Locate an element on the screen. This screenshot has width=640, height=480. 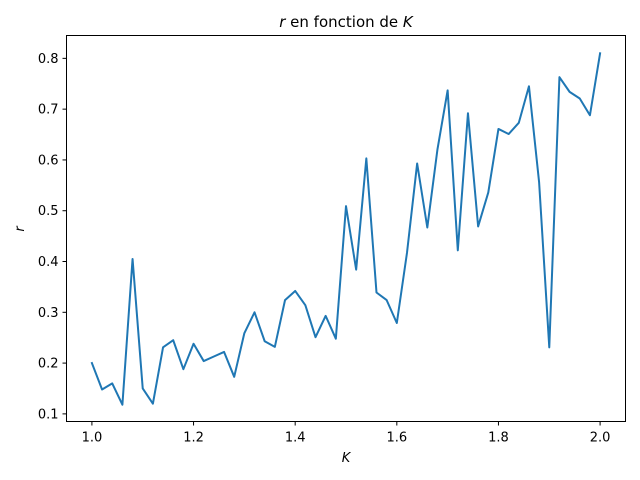
x-tick-label: 1.0 is located at coordinates (92, 438).